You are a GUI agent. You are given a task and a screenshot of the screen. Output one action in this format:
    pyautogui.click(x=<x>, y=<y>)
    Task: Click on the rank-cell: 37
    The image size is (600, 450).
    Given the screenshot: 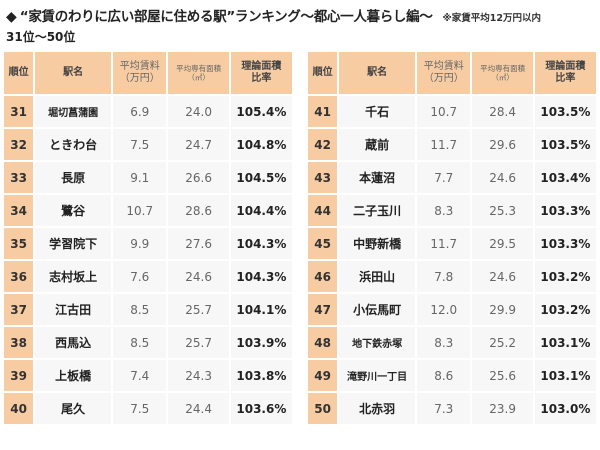 What is the action you would take?
    pyautogui.click(x=19, y=309)
    